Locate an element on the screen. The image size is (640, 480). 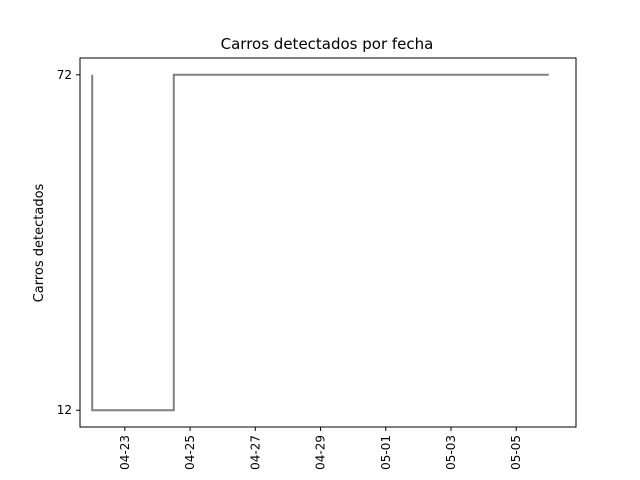
x-axis: 04-23 04-25 04-27 04-29 05-01 05-03 05-05 is located at coordinates (320, 448).